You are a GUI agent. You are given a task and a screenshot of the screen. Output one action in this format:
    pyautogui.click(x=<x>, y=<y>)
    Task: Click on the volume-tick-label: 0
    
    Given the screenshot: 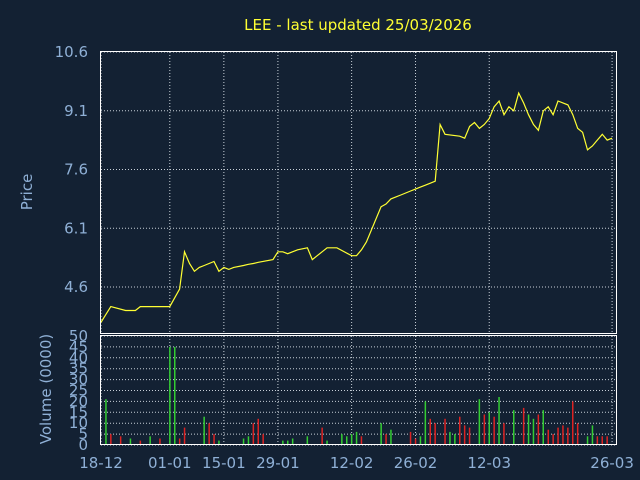 What is the action you would take?
    pyautogui.click(x=83, y=445)
    